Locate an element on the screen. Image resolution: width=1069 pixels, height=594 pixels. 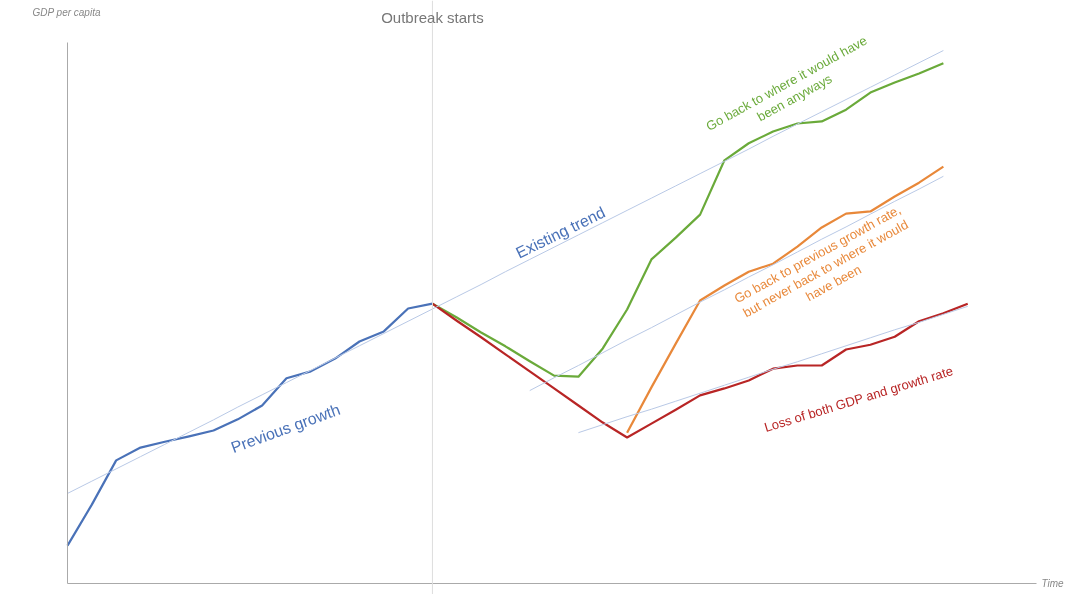
annotation: Loss of both GDP and growth rate is located at coordinates (858, 399).